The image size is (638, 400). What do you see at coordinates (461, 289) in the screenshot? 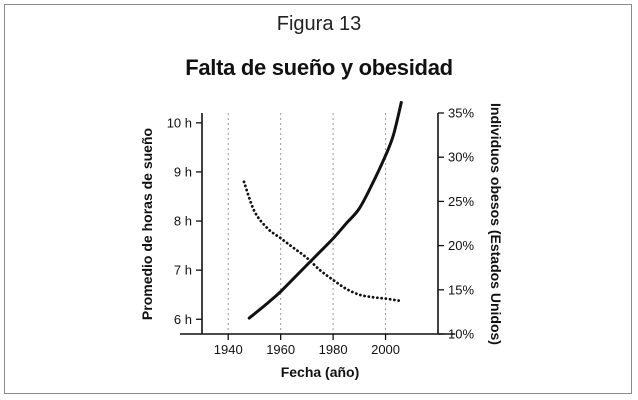
I see `y-right-tick-label: 15%` at bounding box center [461, 289].